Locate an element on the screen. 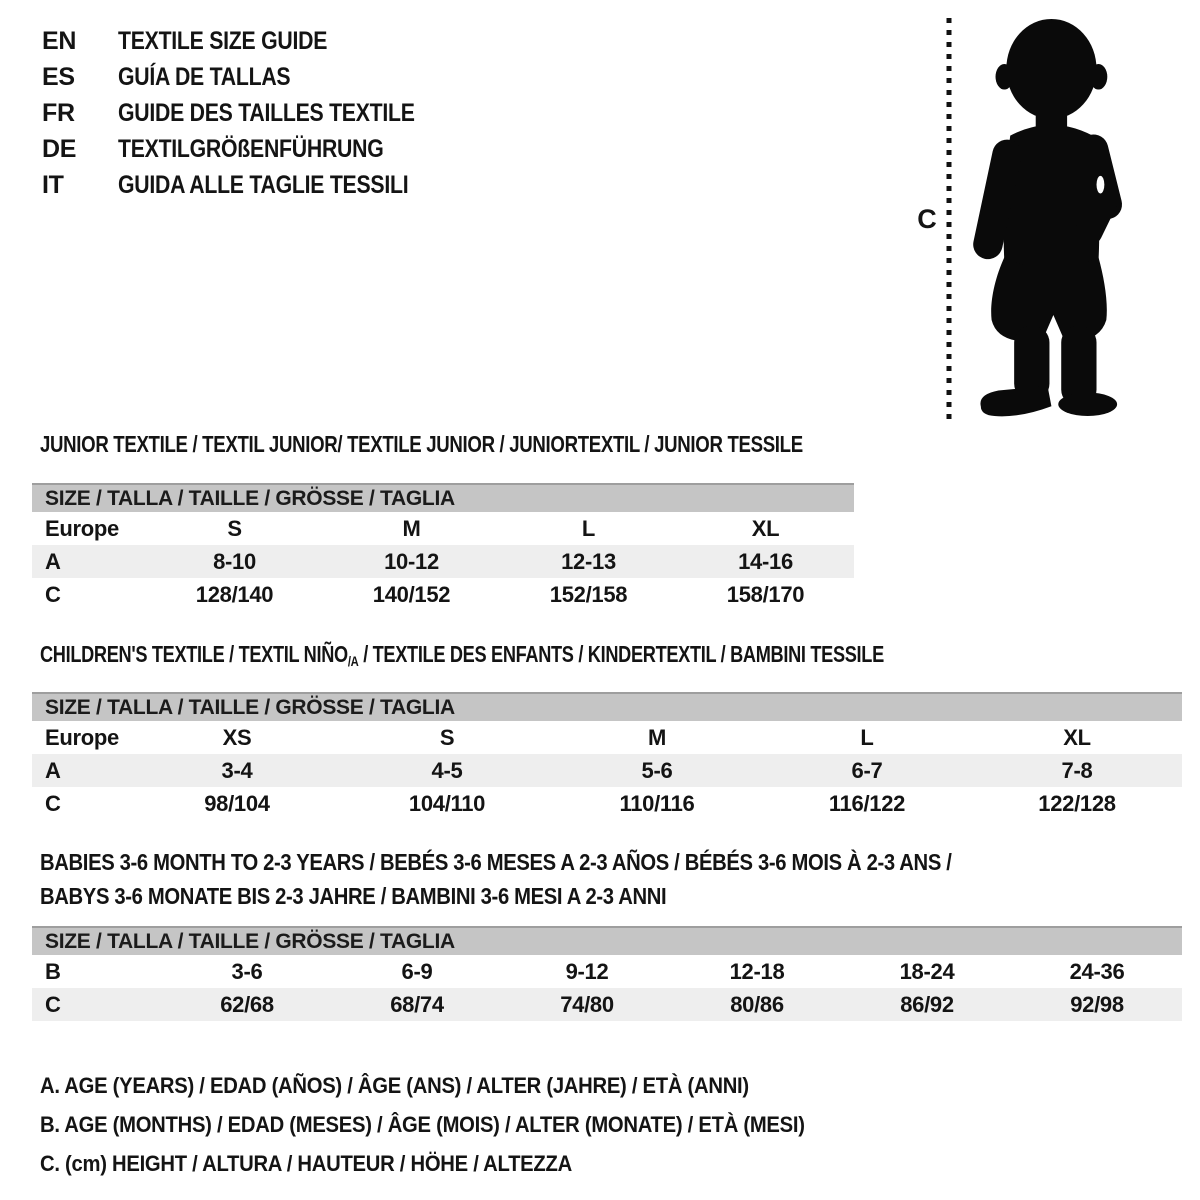 This screenshot has height=1200, width=1200. table-row: C 128/140 140/152 152/158 158/170 is located at coordinates (443, 594).